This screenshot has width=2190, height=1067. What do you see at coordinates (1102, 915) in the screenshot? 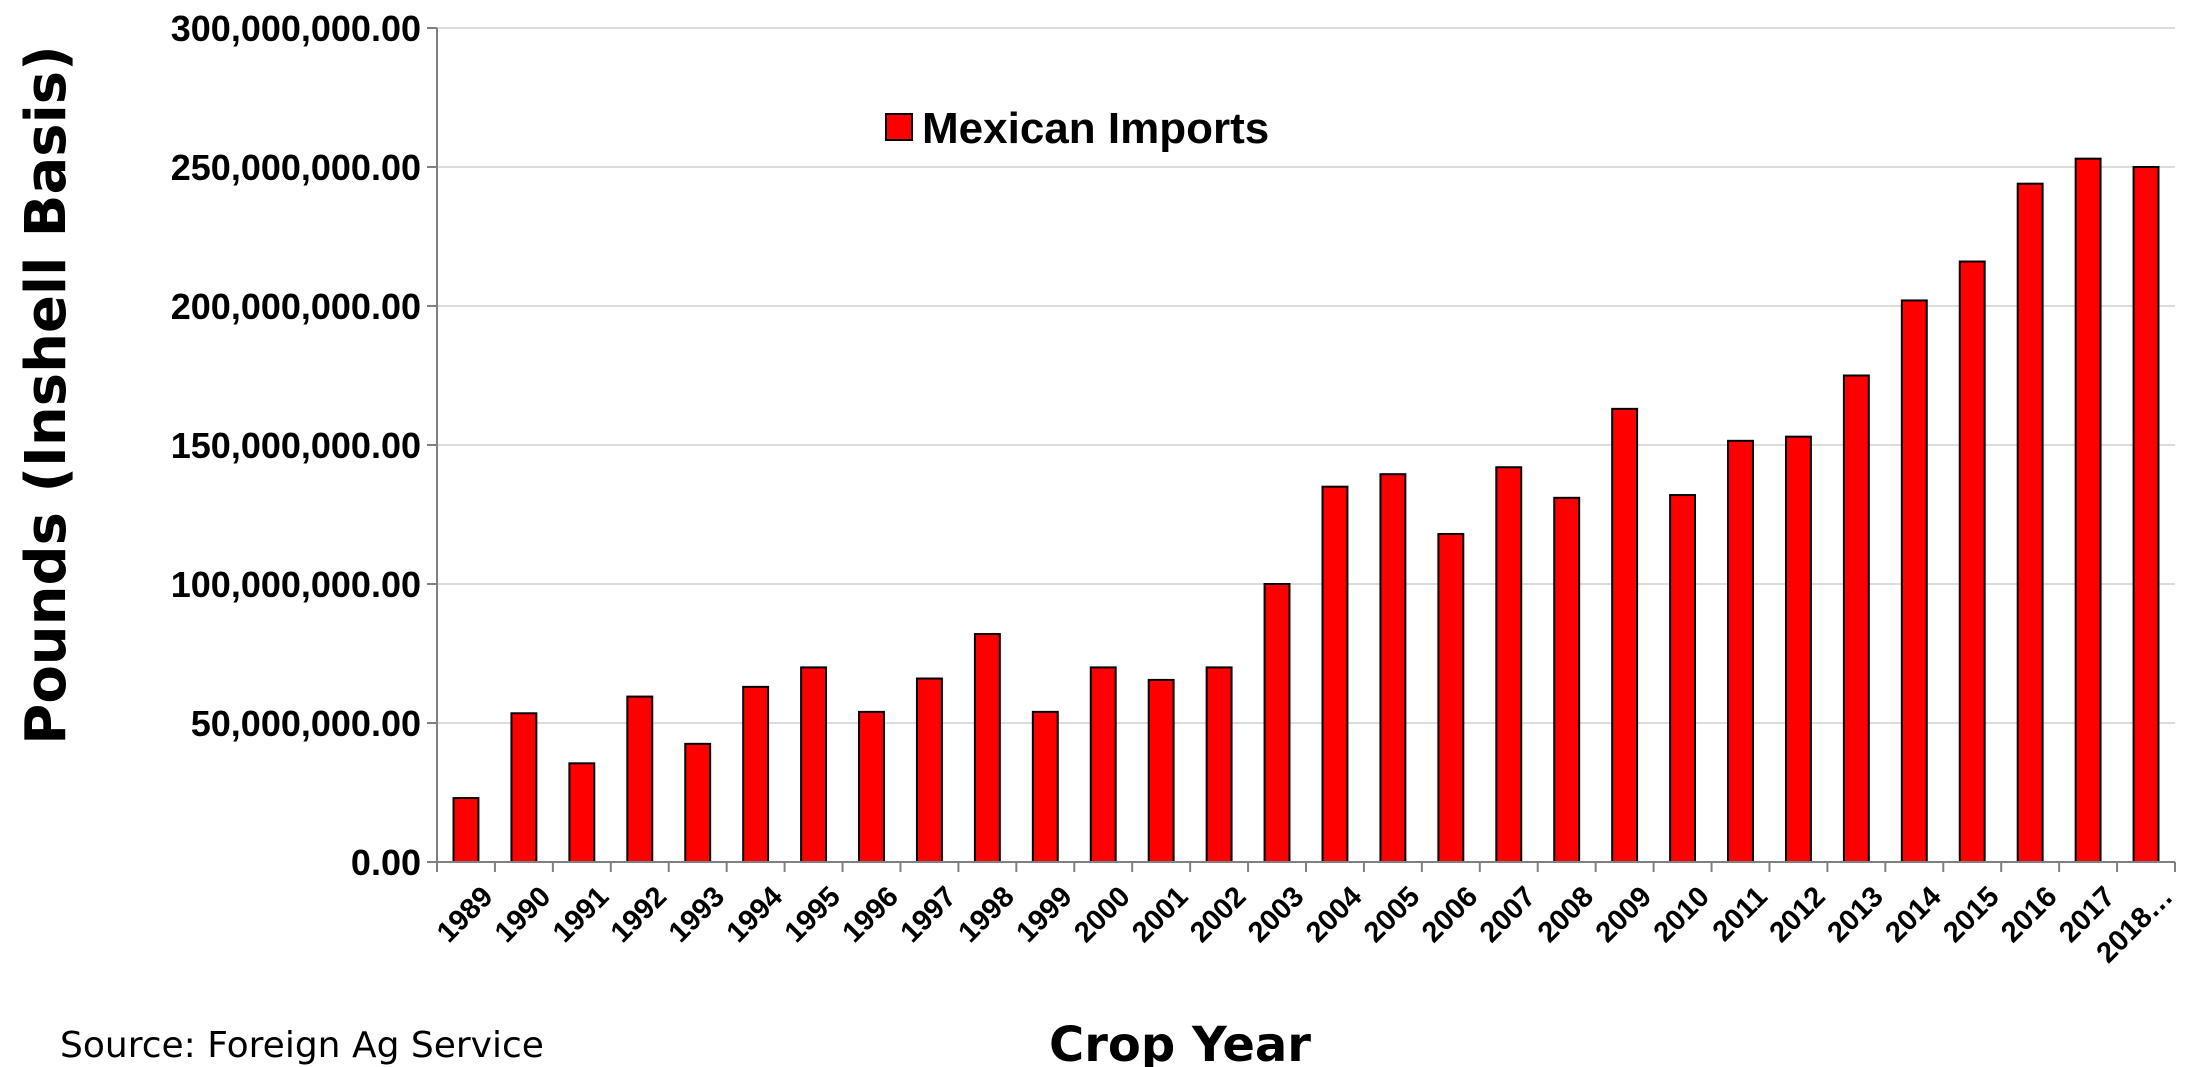
I see `x-tick-label: 2000` at bounding box center [1102, 915].